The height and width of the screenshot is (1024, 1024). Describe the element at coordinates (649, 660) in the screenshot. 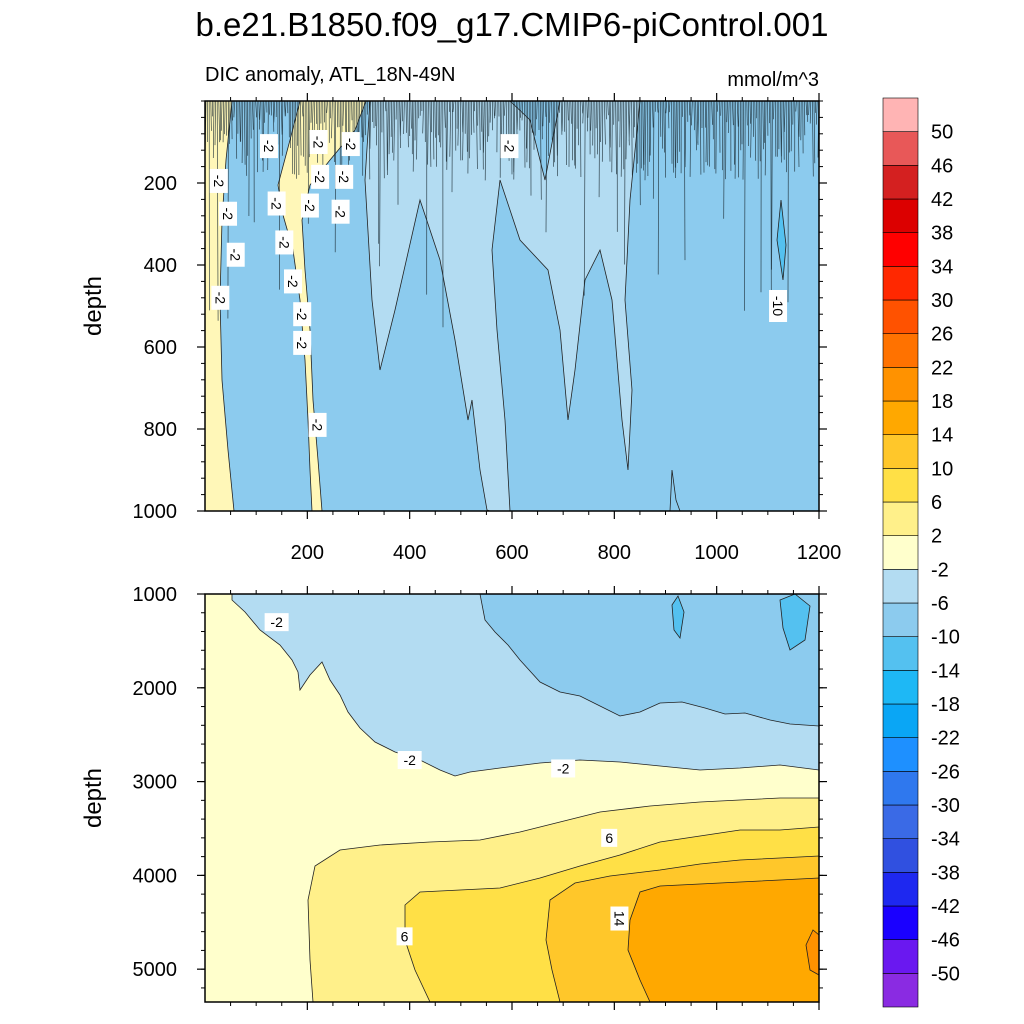

I see `lower-band-minus6` at that location.